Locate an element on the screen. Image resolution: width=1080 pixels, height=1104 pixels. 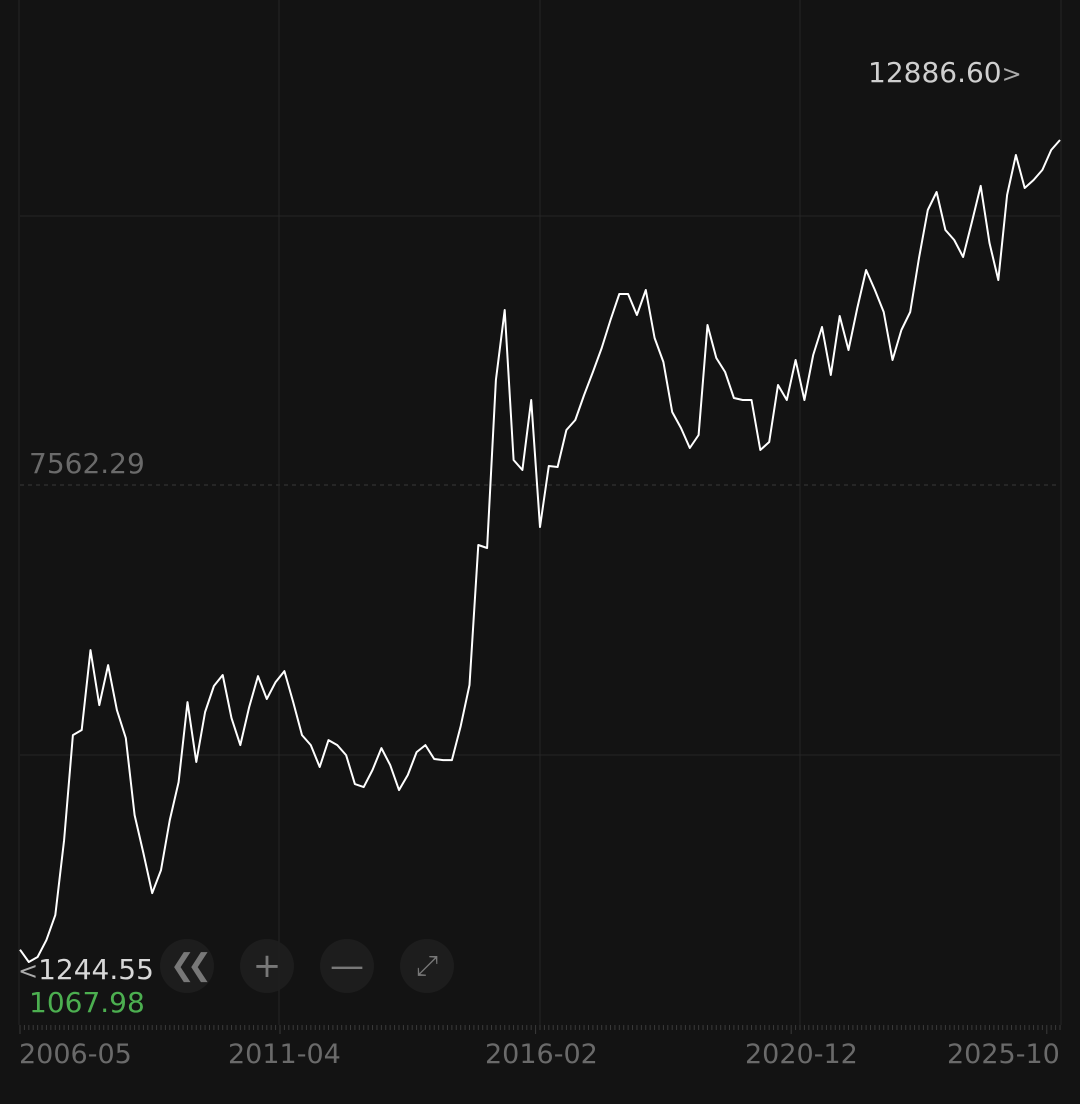
plus-icon: + is located at coordinates (267, 966).